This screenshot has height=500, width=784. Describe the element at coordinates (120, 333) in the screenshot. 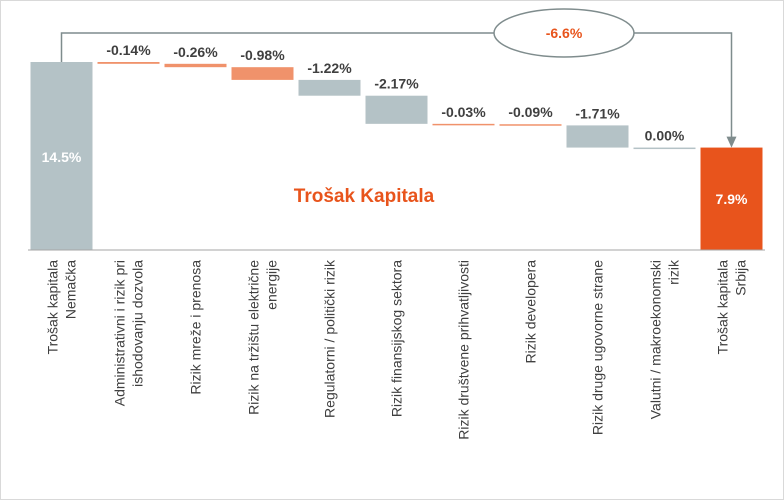

I see `category-label-line: Administrativni i rizik pri` at that location.